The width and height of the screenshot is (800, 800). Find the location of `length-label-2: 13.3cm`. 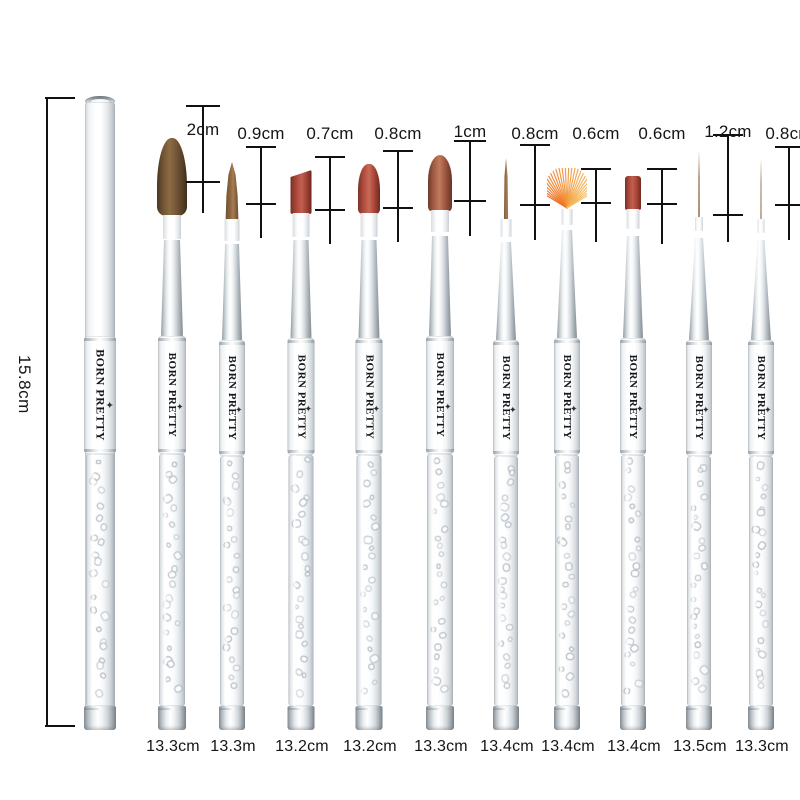

length-label-2: 13.3cm is located at coordinates (173, 746).